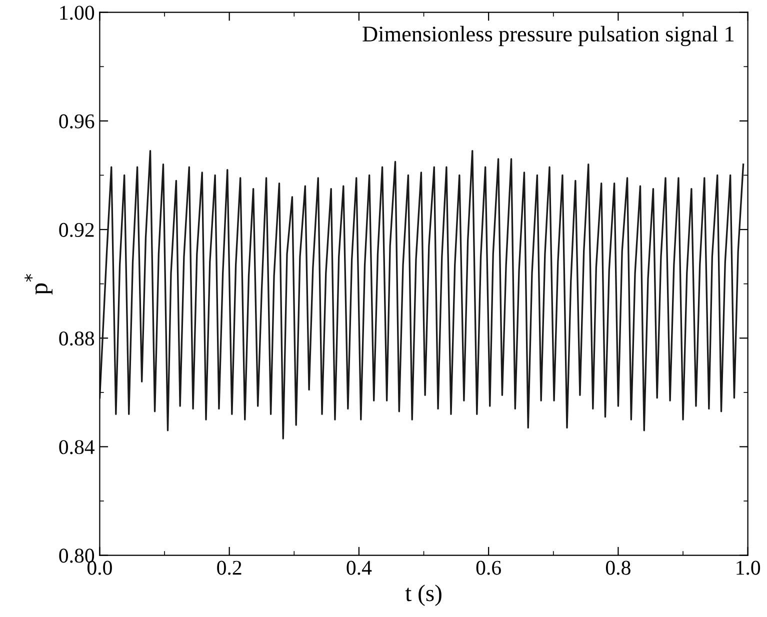 The width and height of the screenshot is (767, 617). What do you see at coordinates (618, 567) in the screenshot?
I see `x-tick-label: 0.8` at bounding box center [618, 567].